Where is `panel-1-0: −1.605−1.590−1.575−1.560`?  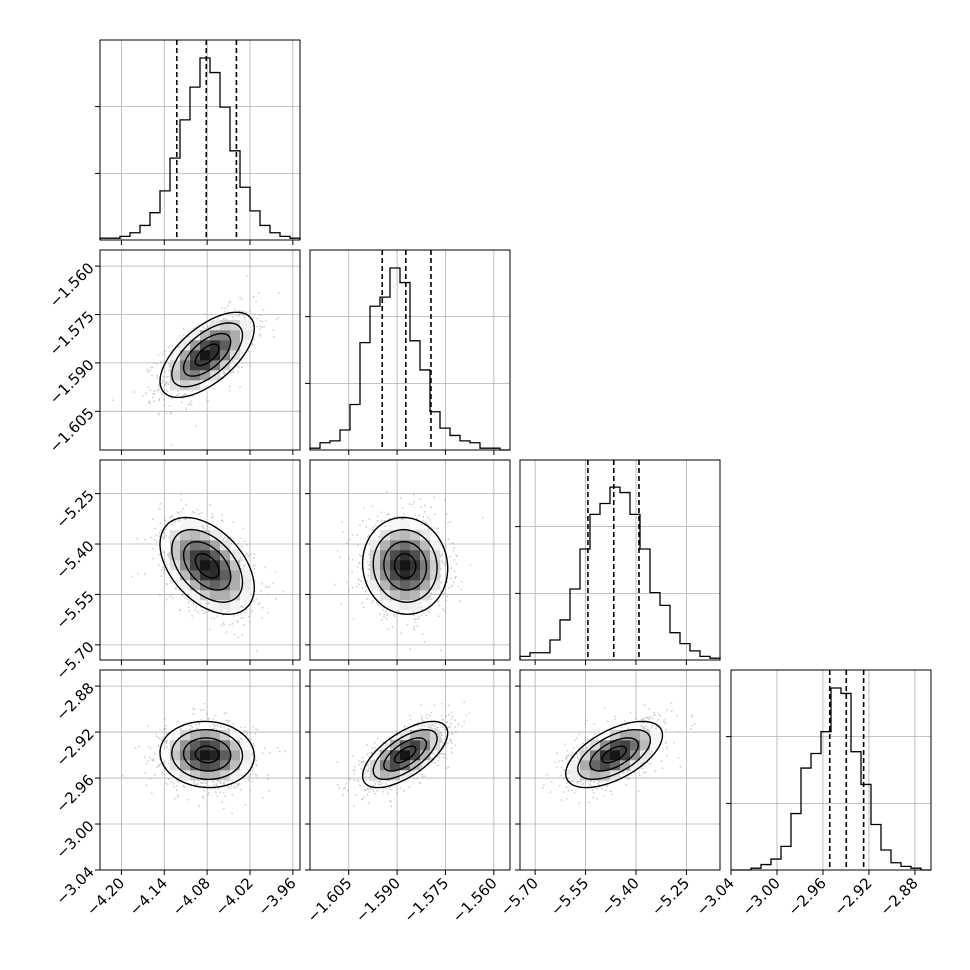
panel-1-0: −1.605−1.590−1.575−1.560 is located at coordinates (173, 352).